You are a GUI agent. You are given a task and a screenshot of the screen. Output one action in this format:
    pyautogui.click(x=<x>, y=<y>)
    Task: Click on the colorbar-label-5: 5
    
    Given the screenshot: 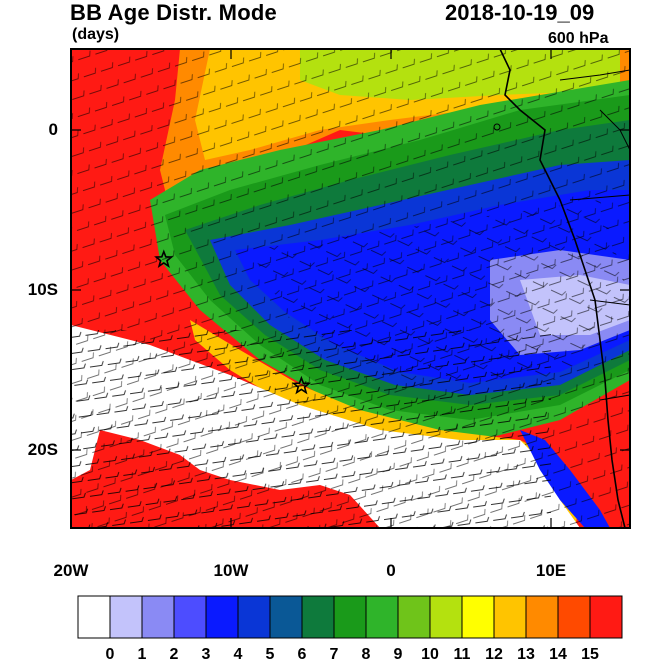 What is the action you would take?
    pyautogui.click(x=270, y=654)
    